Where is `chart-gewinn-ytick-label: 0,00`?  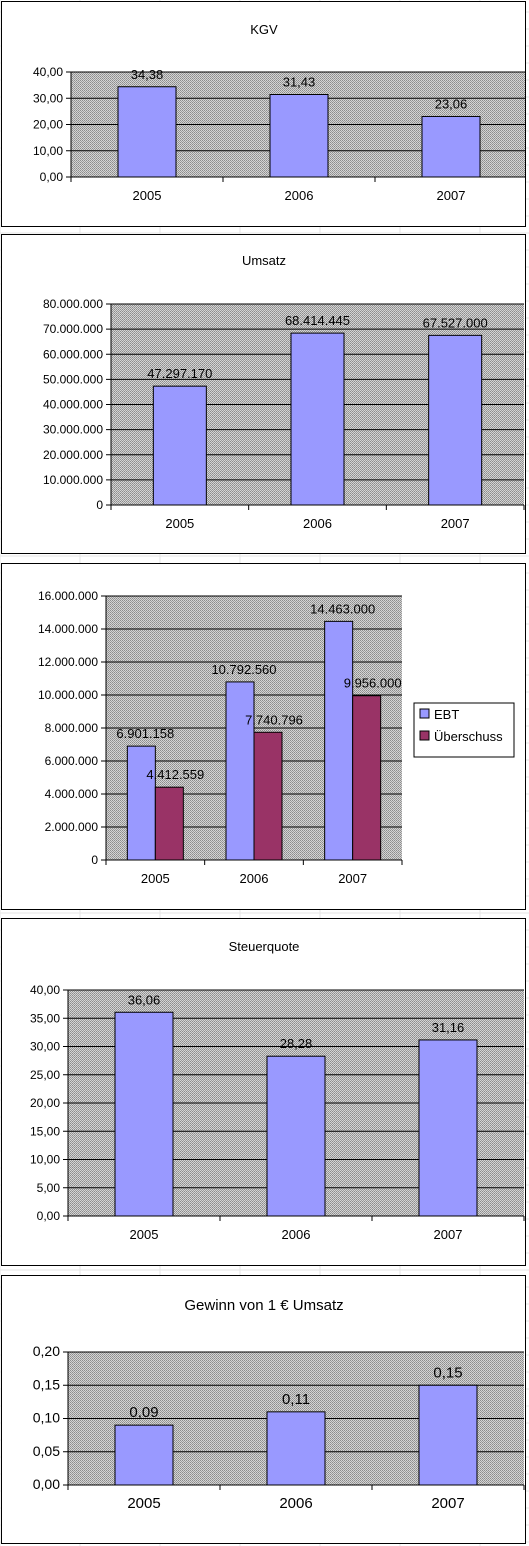 chart-gewinn-ytick-label: 0,00 is located at coordinates (46, 1484).